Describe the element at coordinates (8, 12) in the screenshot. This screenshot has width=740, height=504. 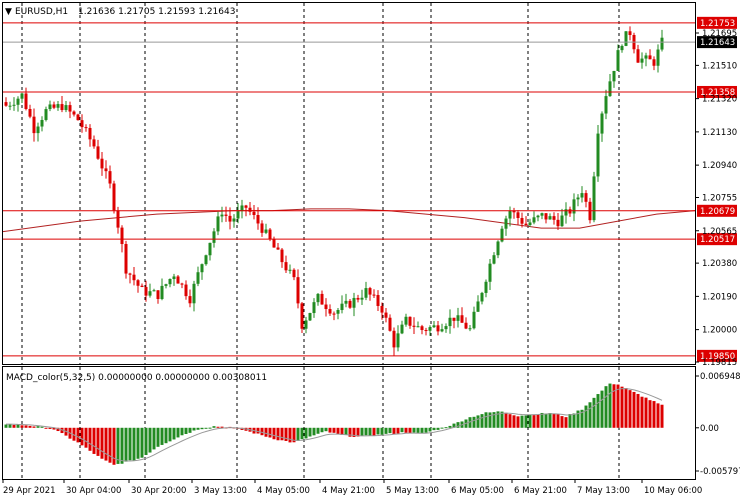
I see `symbol-arrow-icon: ▼` at that location.